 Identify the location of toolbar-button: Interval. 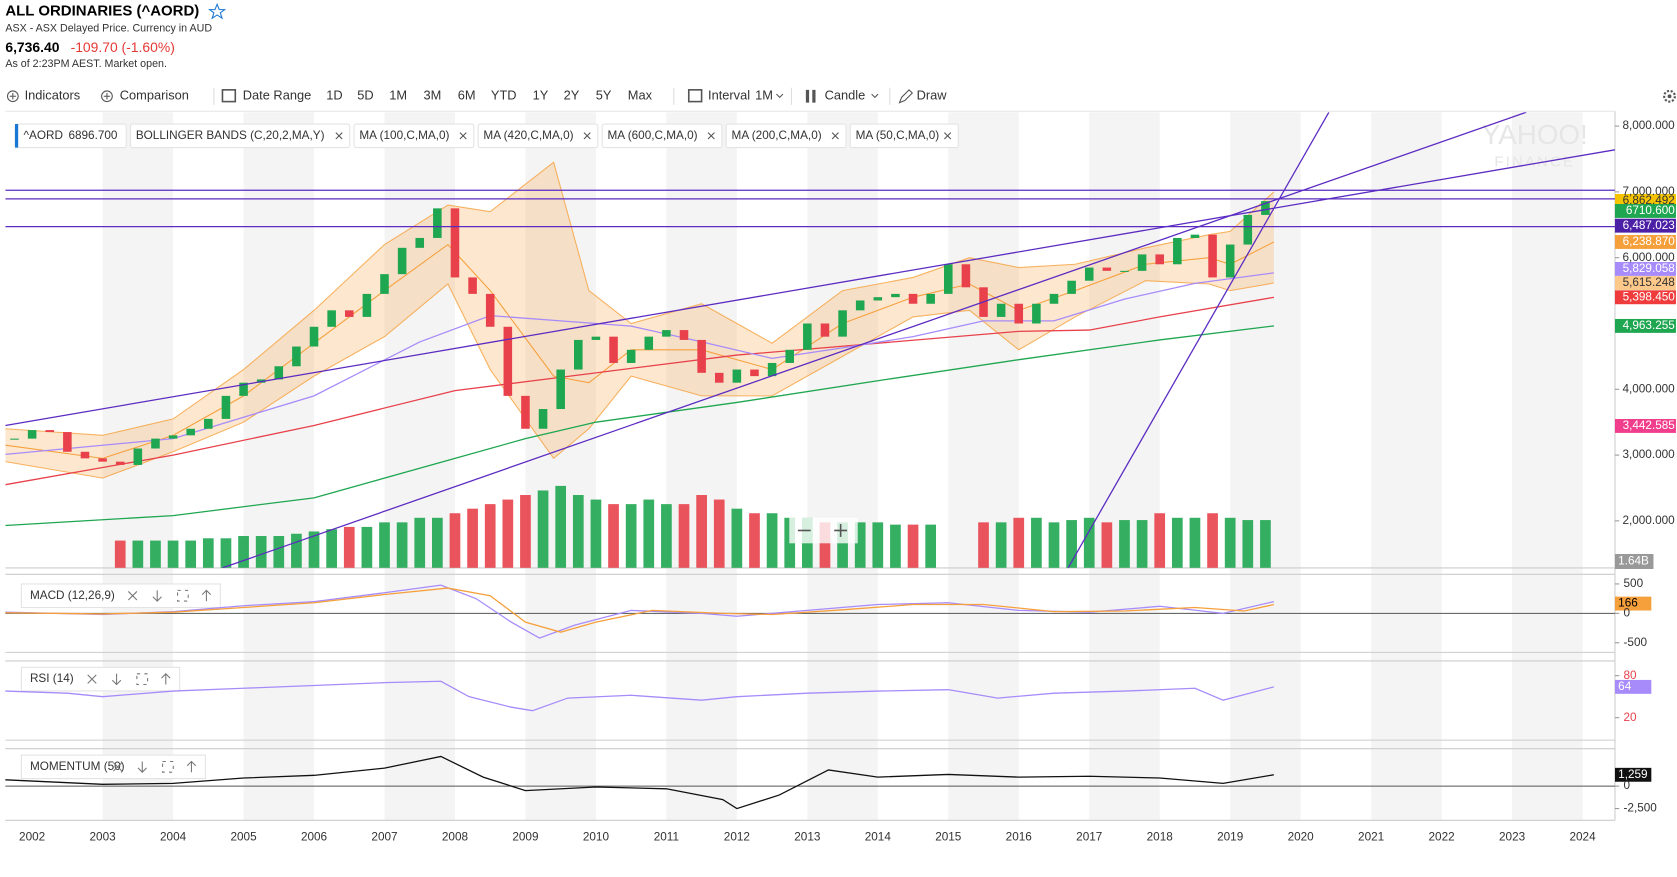
(729, 95).